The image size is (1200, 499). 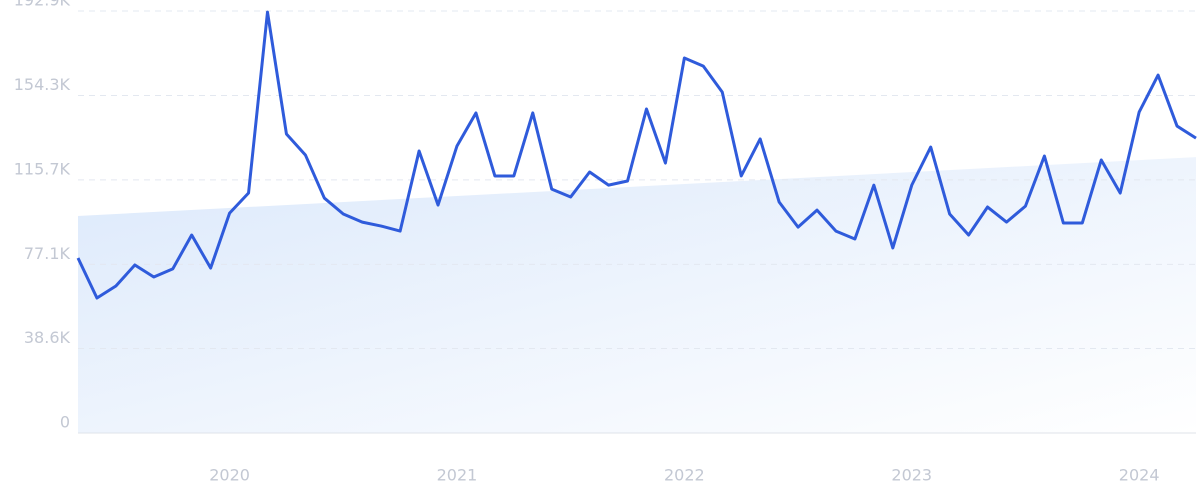 What do you see at coordinates (684, 475) in the screenshot?
I see `x-tick-label: 2022` at bounding box center [684, 475].